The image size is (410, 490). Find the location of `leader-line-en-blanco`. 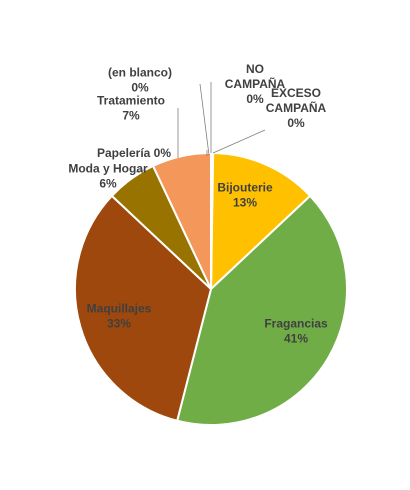

leader-line-en-blanco is located at coordinates (204, 119).